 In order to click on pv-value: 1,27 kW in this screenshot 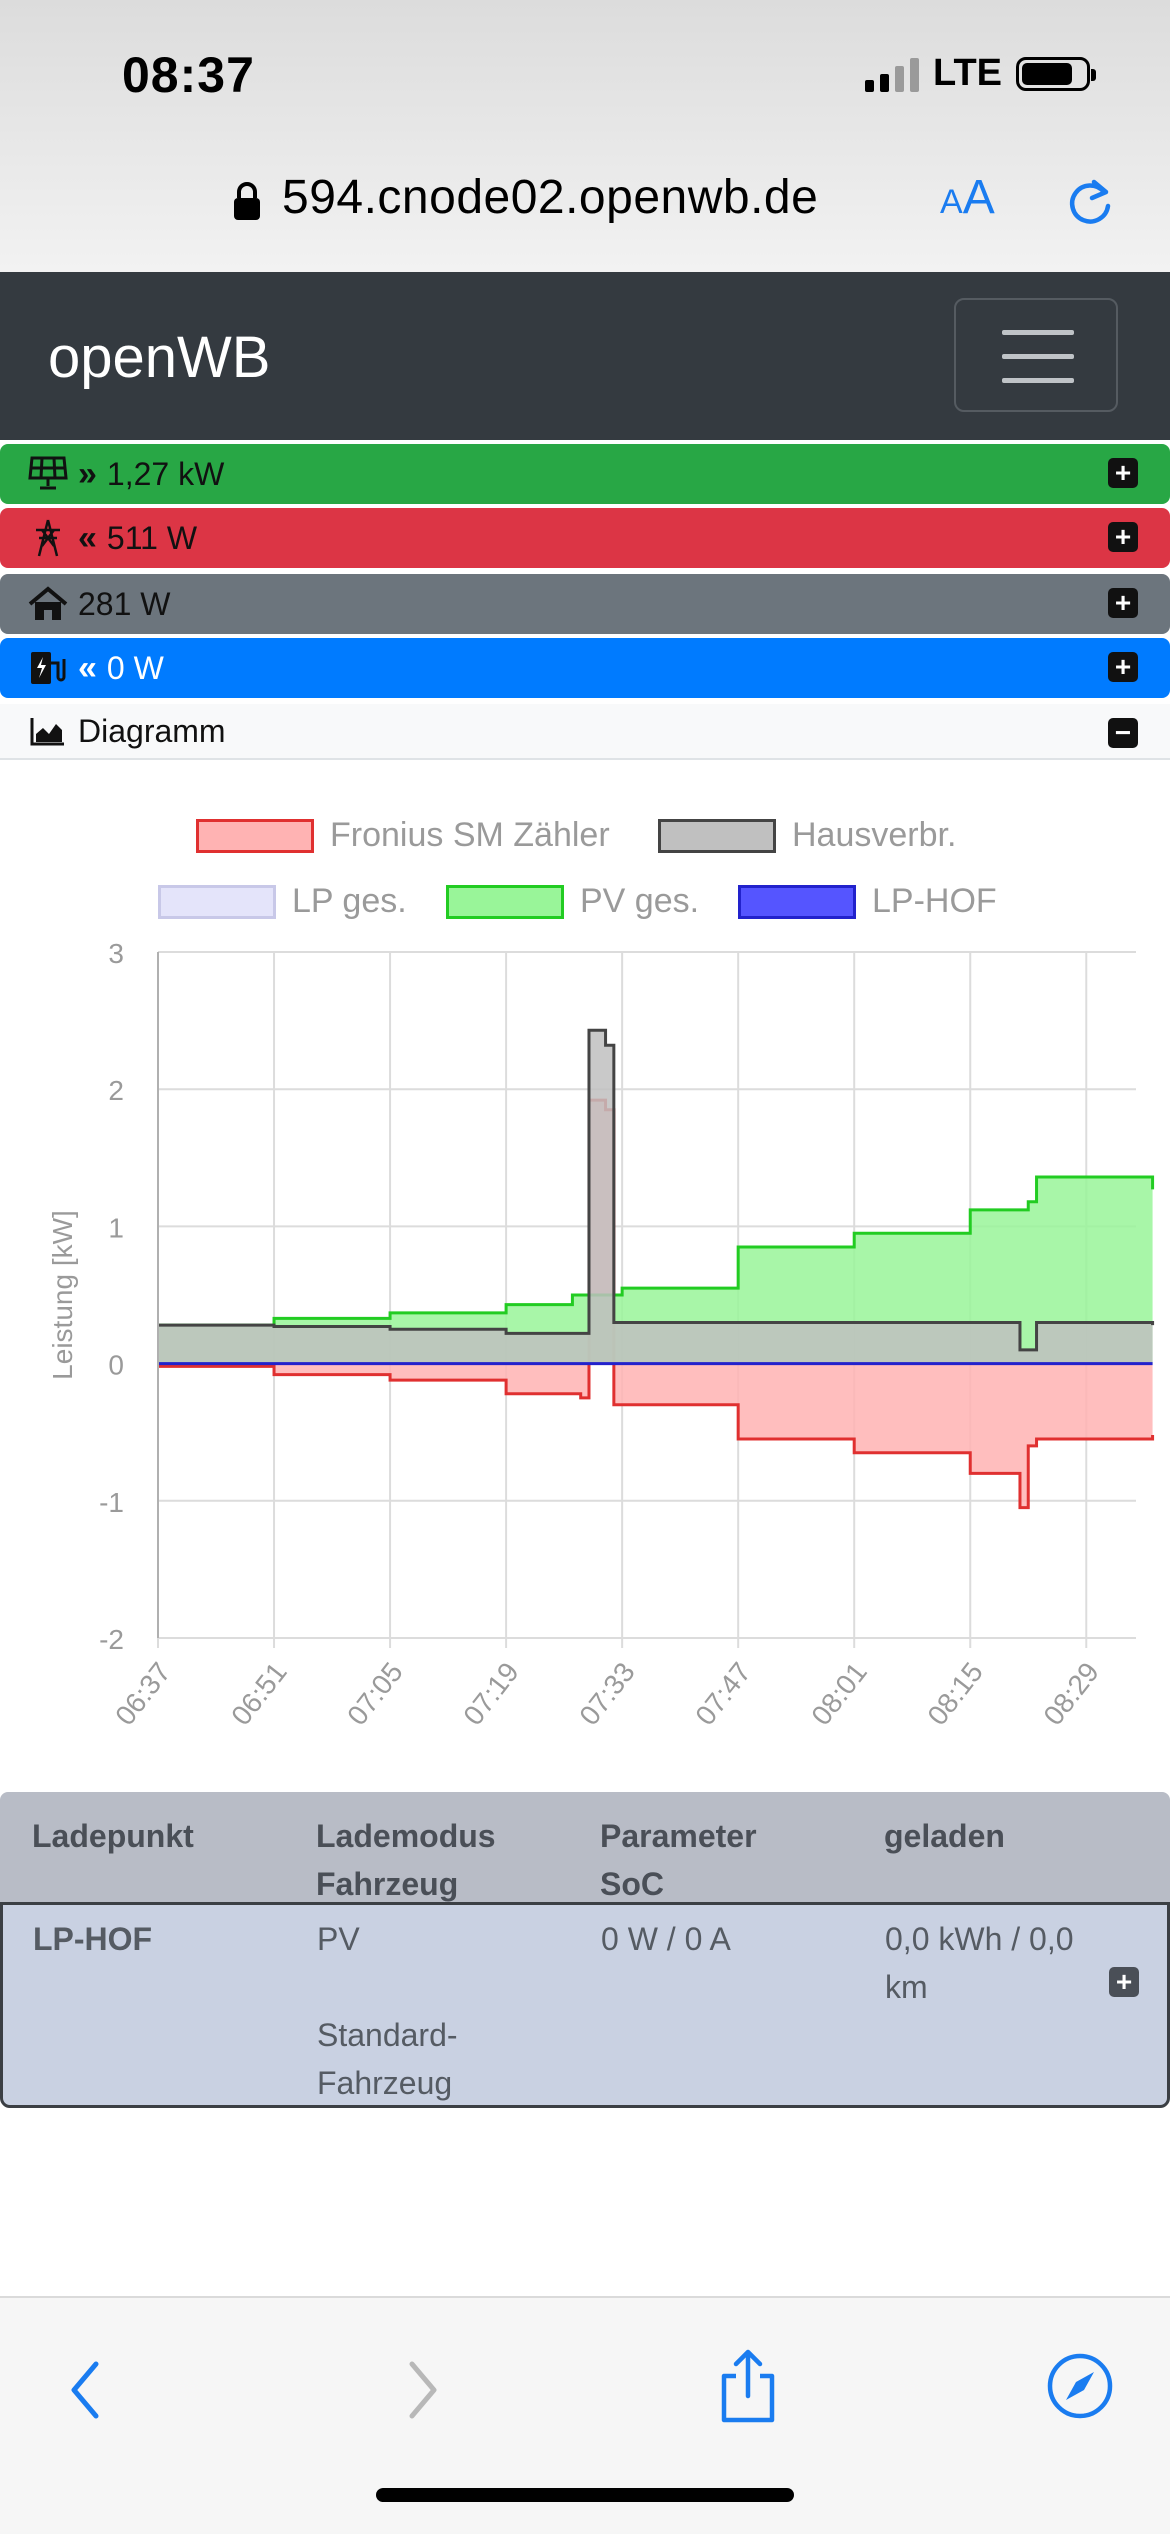, I will do `click(165, 473)`.